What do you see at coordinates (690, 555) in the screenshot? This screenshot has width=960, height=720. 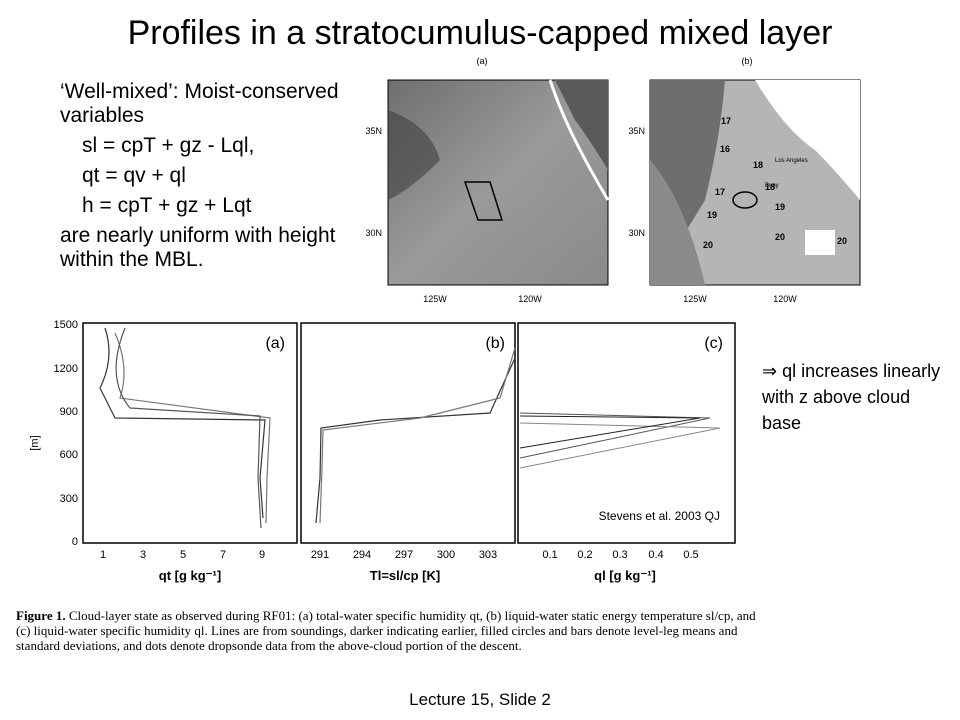 I see `svg-text: 0.5` at bounding box center [690, 555].